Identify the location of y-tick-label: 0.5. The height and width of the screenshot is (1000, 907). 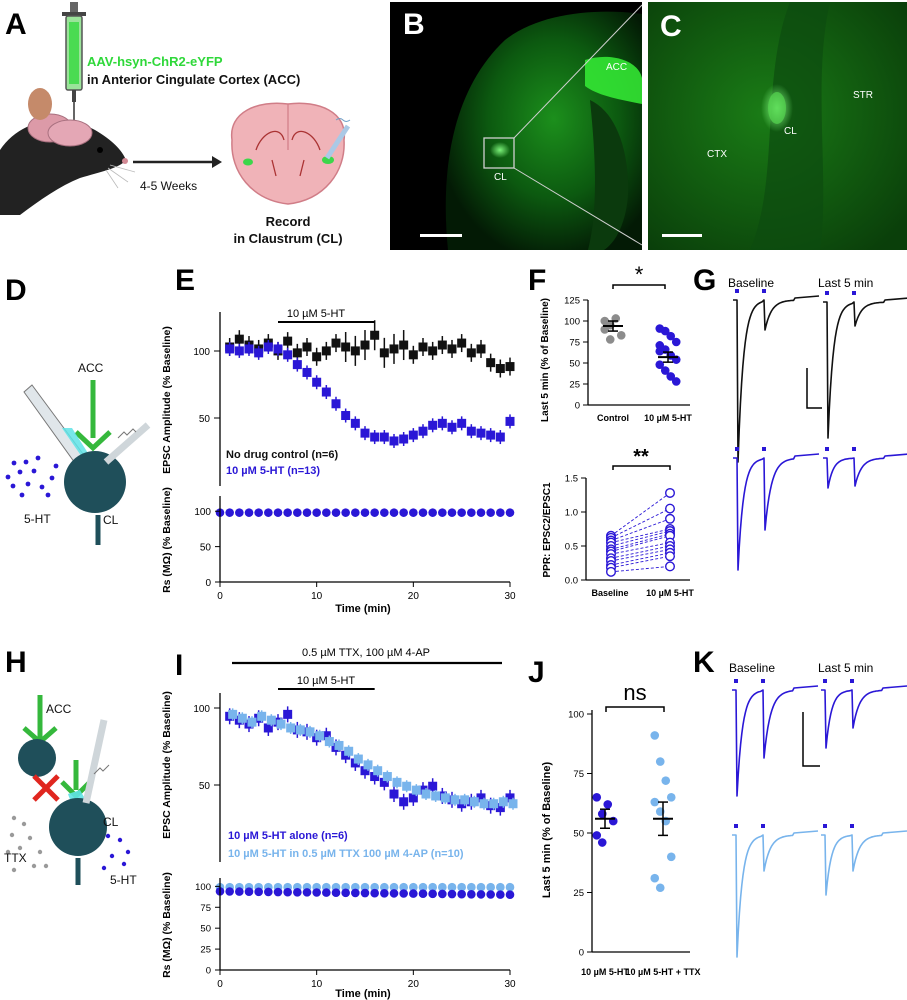
(571, 547).